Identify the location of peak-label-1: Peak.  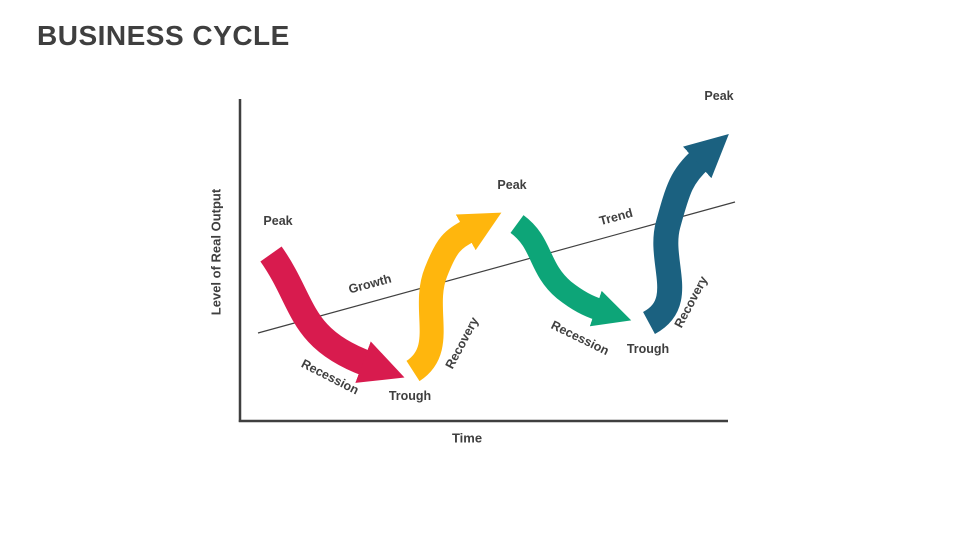
(278, 221).